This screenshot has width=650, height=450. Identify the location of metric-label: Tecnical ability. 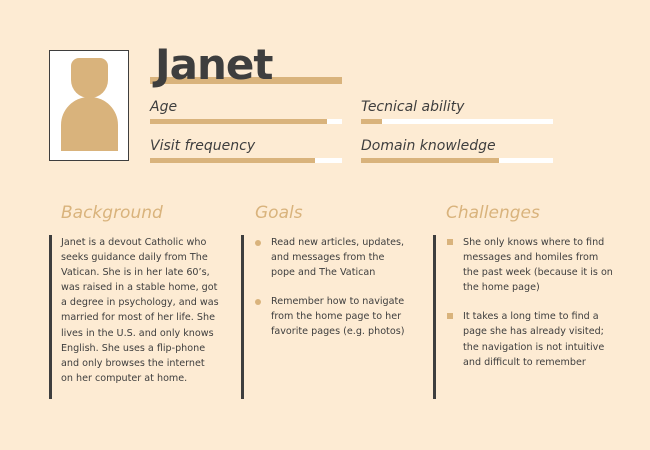
(413, 107).